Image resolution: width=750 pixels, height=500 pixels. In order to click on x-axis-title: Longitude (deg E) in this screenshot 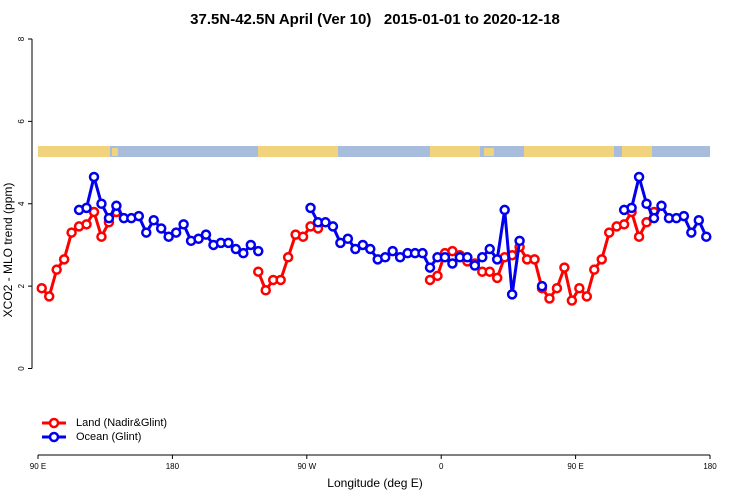, I will do `click(374, 483)`.